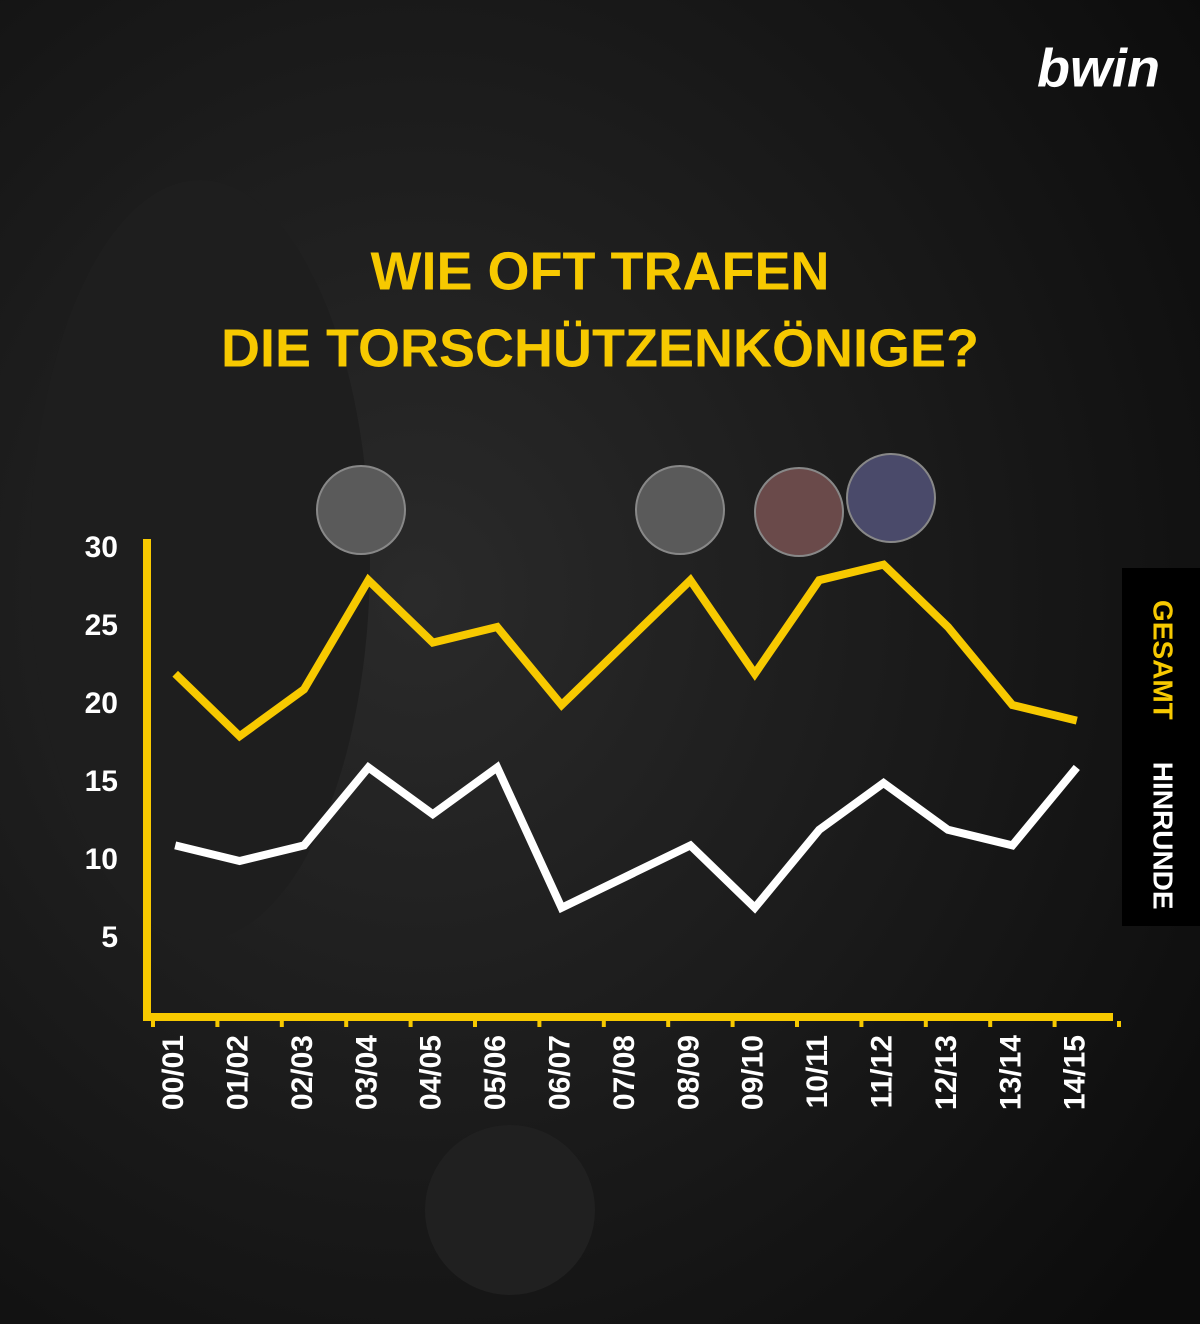 The image size is (1200, 1324). What do you see at coordinates (817, 1071) in the screenshot?
I see `x-tick-label: 10/11` at bounding box center [817, 1071].